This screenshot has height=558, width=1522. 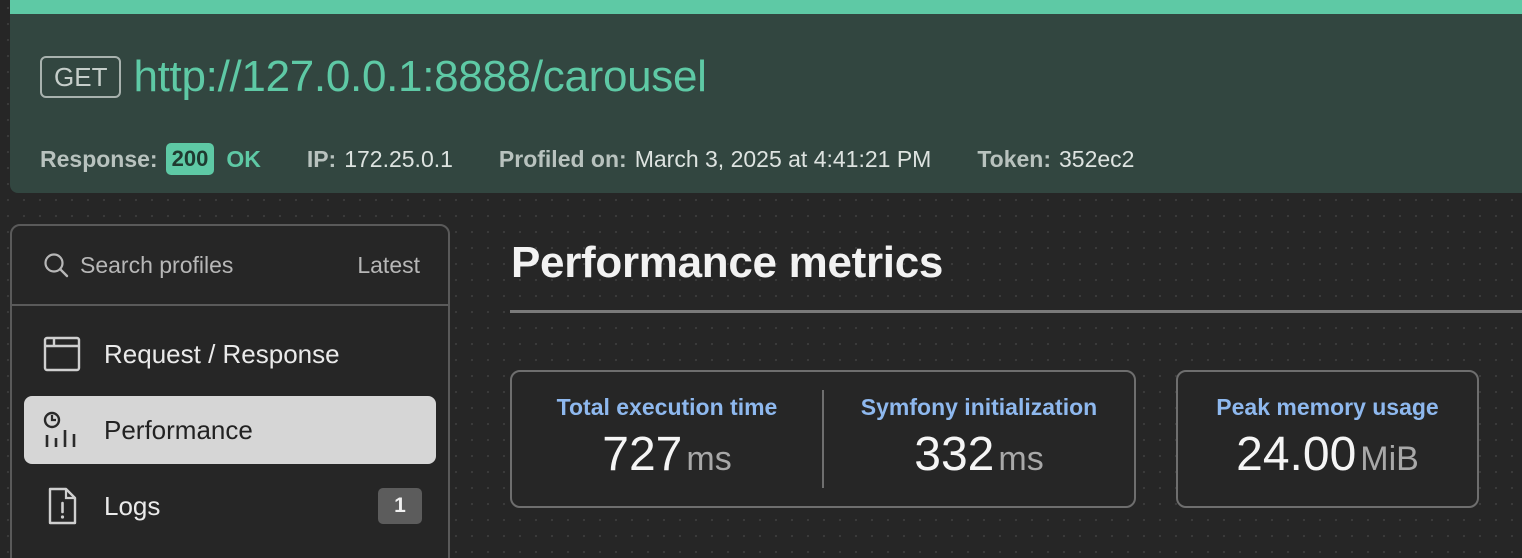 I want to click on metrics-group-memory: Peak memory usage 24.00 MiB, so click(x=1327, y=439).